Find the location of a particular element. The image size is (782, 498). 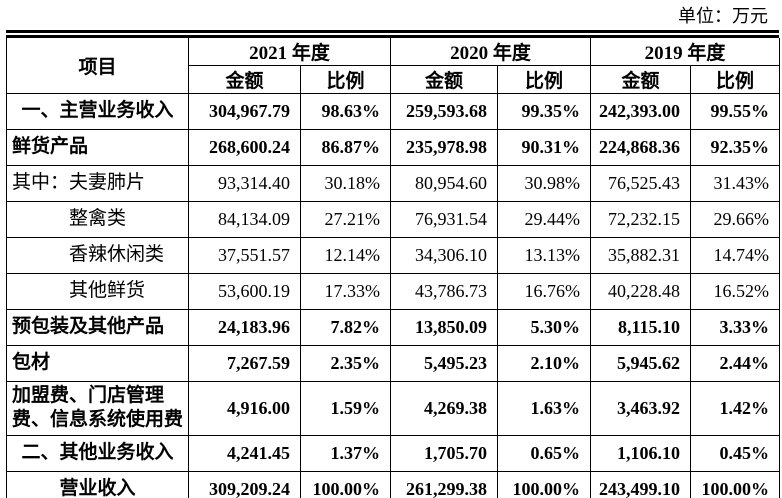

amount-cell: 304,967.79 is located at coordinates (244, 111).